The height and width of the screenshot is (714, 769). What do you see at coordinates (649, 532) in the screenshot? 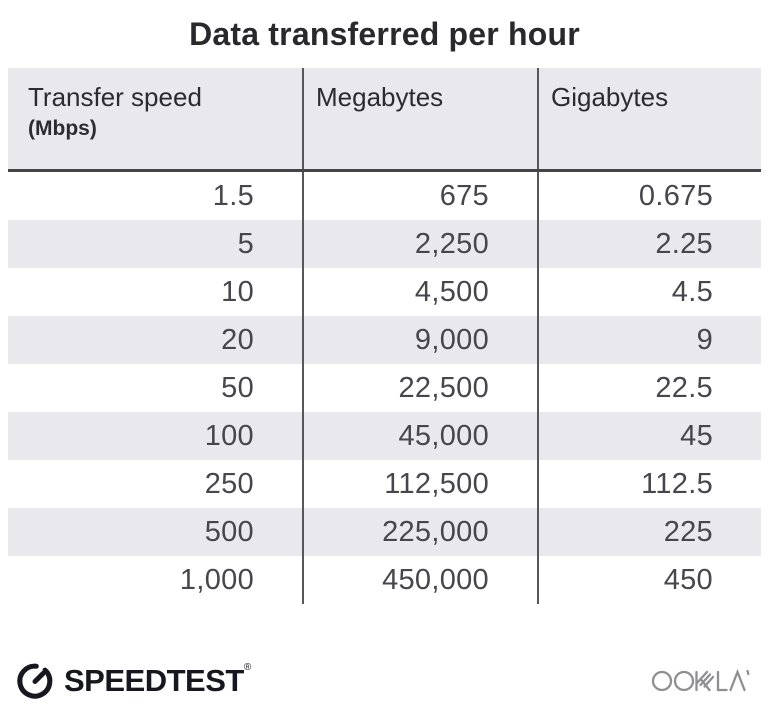
I see `table-cell: 225` at bounding box center [649, 532].